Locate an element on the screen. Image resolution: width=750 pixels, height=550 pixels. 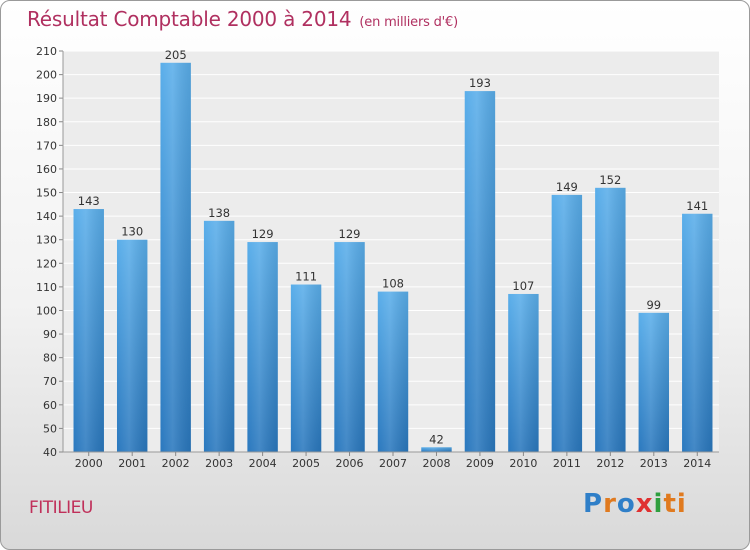
data-label-2009: 193 is located at coordinates (480, 83).